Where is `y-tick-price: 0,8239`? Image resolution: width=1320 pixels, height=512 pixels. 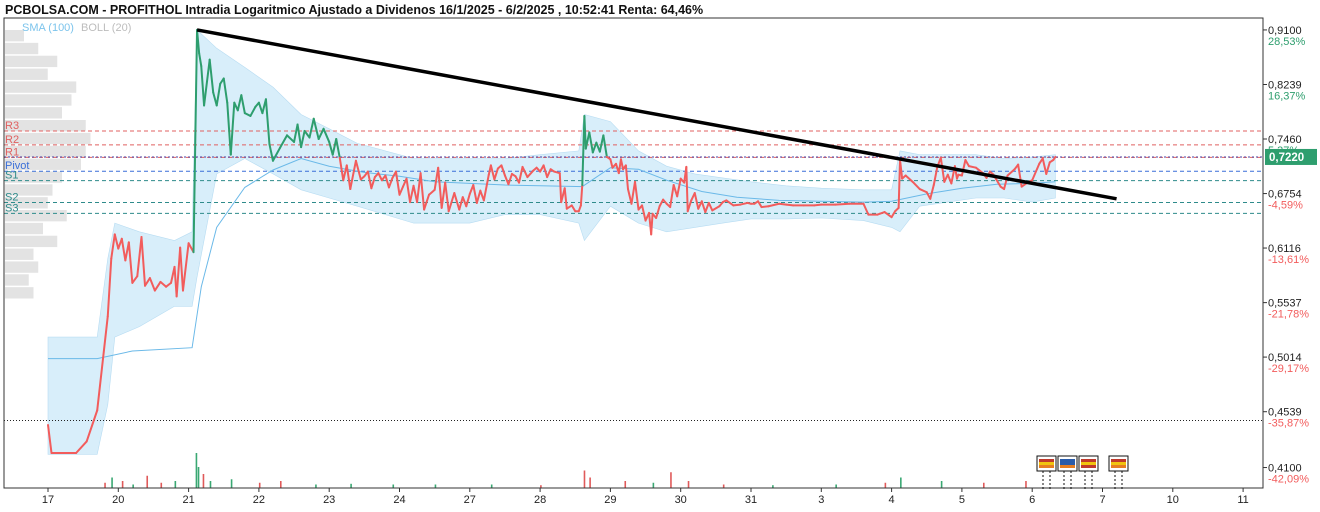
y-tick-price: 0,8239 is located at coordinates (1285, 85).